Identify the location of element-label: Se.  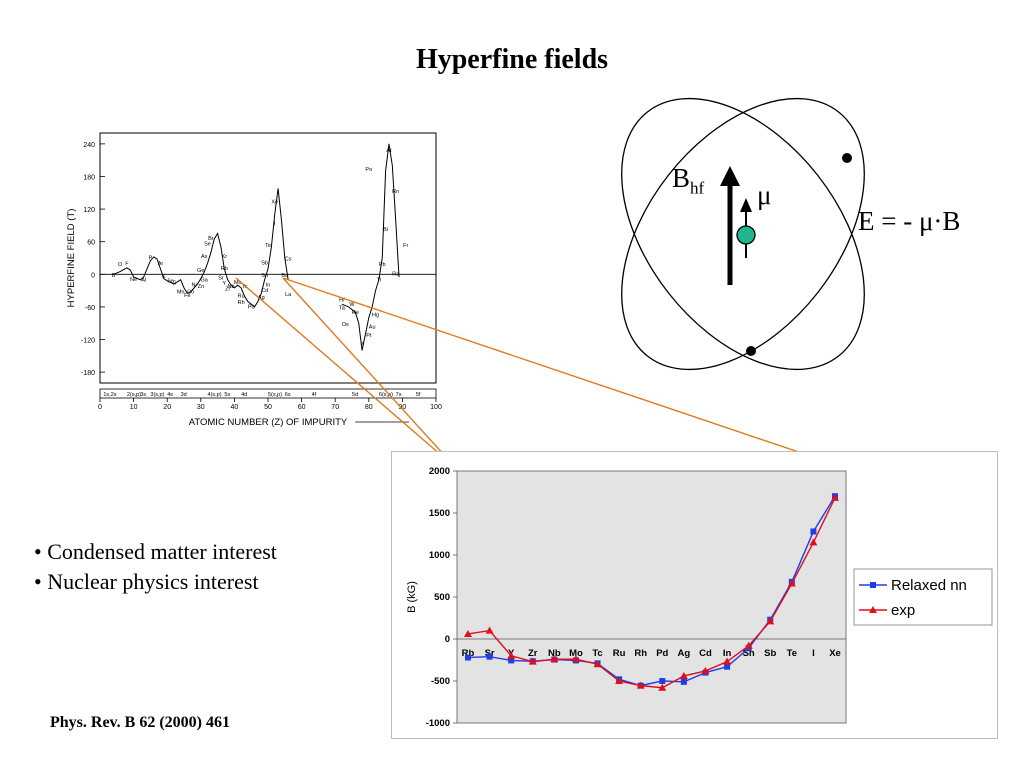
(207, 245).